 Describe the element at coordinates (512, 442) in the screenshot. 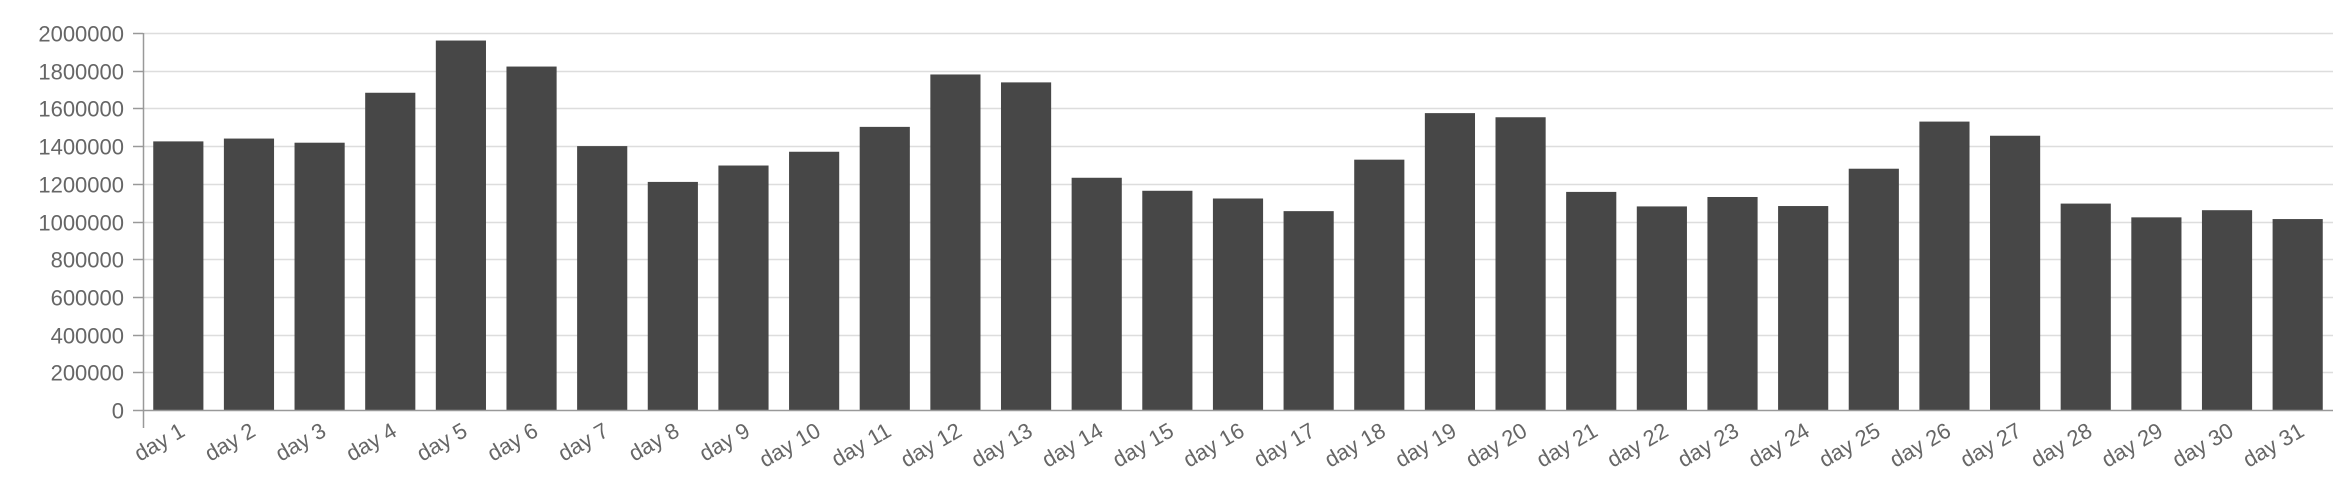

I see `x-tick-label: day 6` at that location.